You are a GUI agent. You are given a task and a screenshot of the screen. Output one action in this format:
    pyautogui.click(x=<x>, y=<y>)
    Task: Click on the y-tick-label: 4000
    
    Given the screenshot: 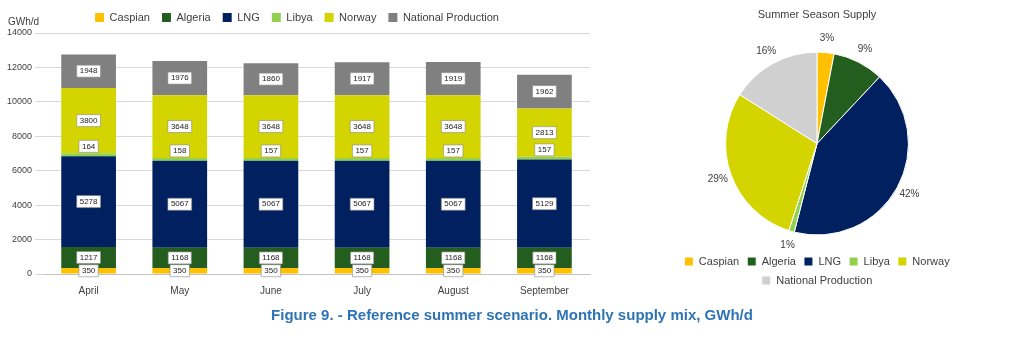 What is the action you would take?
    pyautogui.click(x=22, y=204)
    